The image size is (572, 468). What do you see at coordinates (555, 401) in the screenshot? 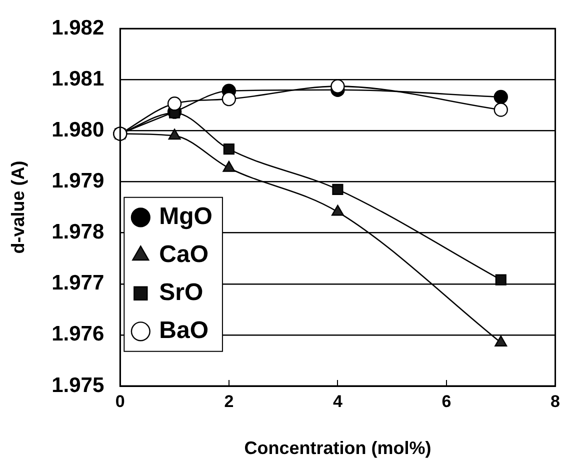
I see `x-tick-label: 8` at bounding box center [555, 401].